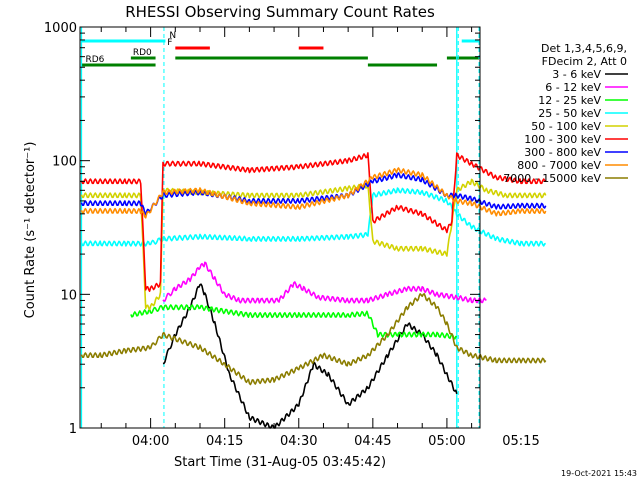 The width and height of the screenshot is (640, 480). I want to click on x-axis-label: Start Time (31-Aug-05 03:45:42), so click(280, 462).